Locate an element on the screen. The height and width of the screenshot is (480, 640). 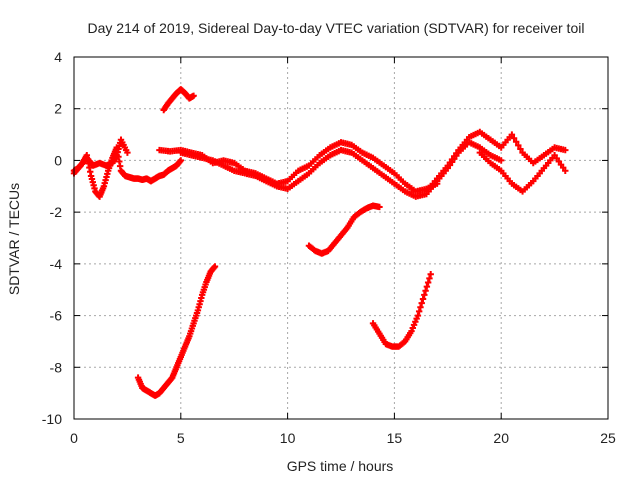
x-tick-label: 25 is located at coordinates (608, 438).